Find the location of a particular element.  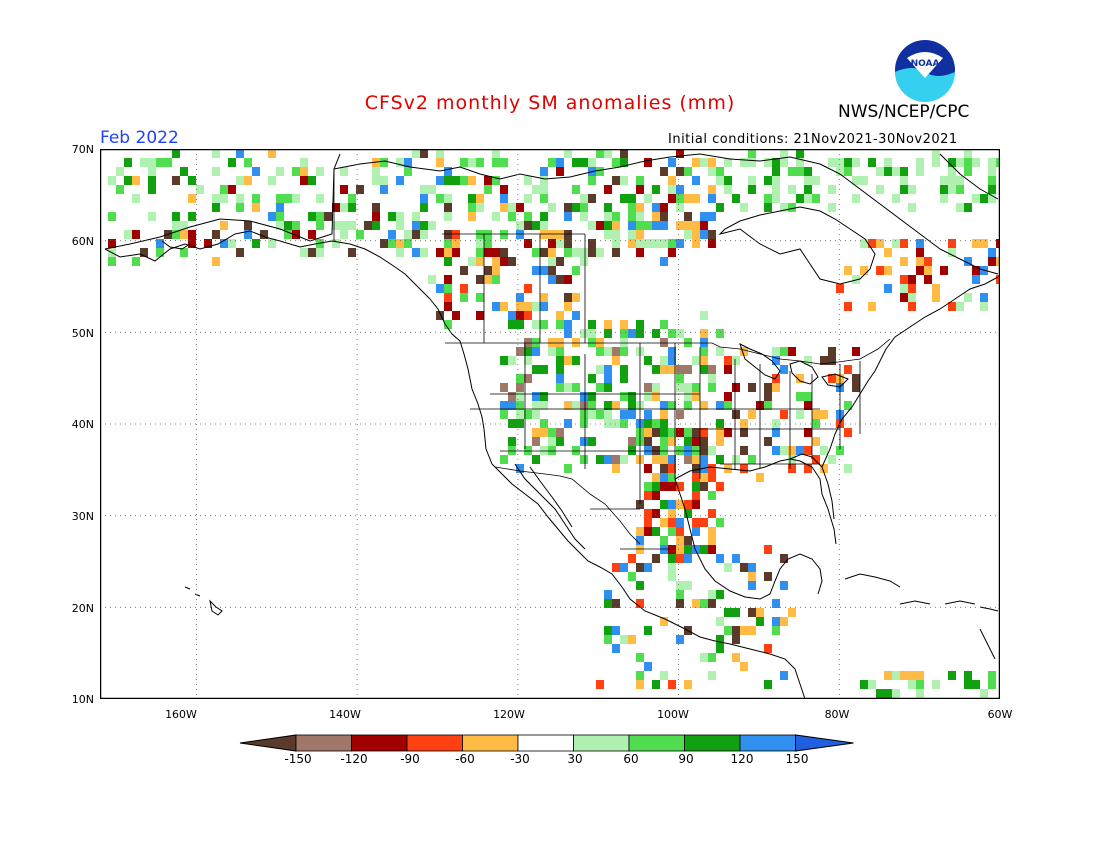

lon-label: 100W is located at coordinates (673, 714).